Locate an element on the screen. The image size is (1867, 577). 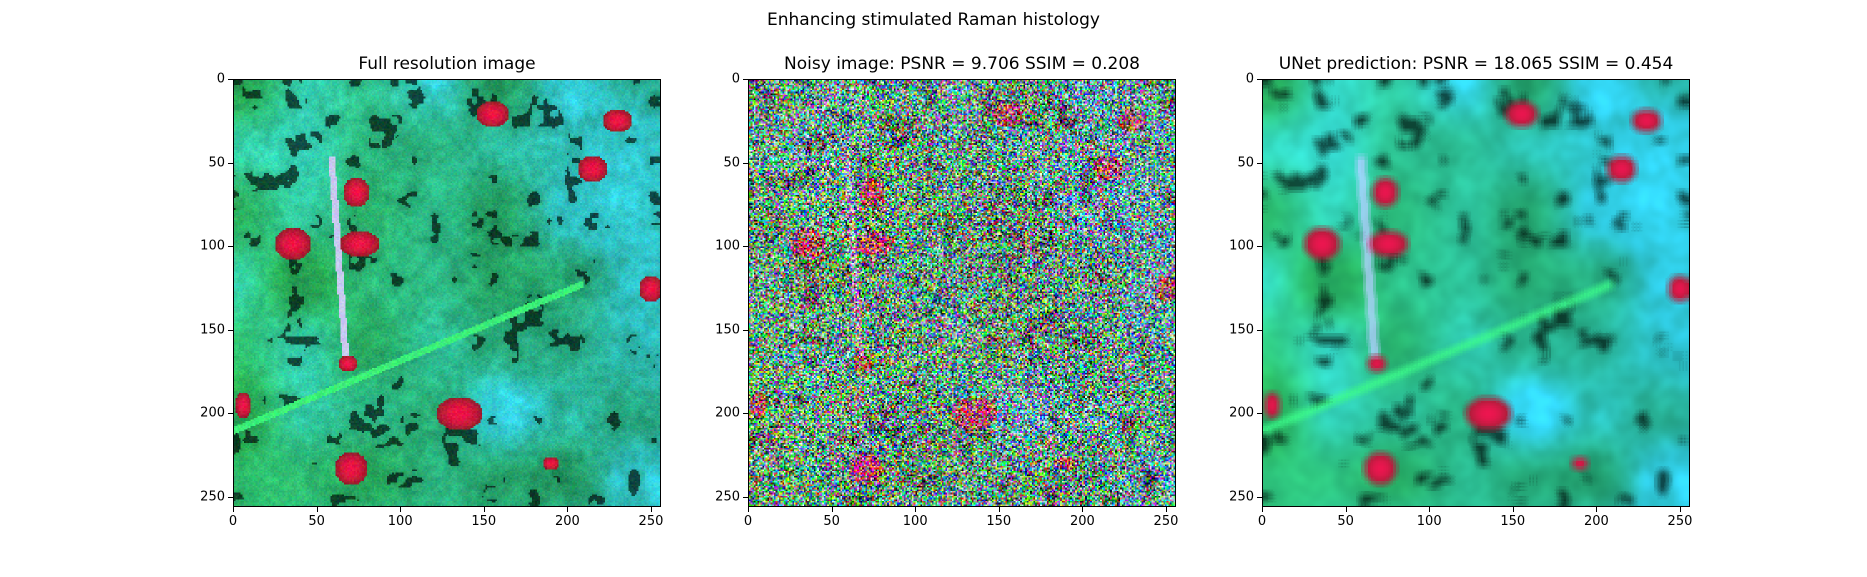
figure-title: Enhancing stimulated Raman histology is located at coordinates (933, 20).